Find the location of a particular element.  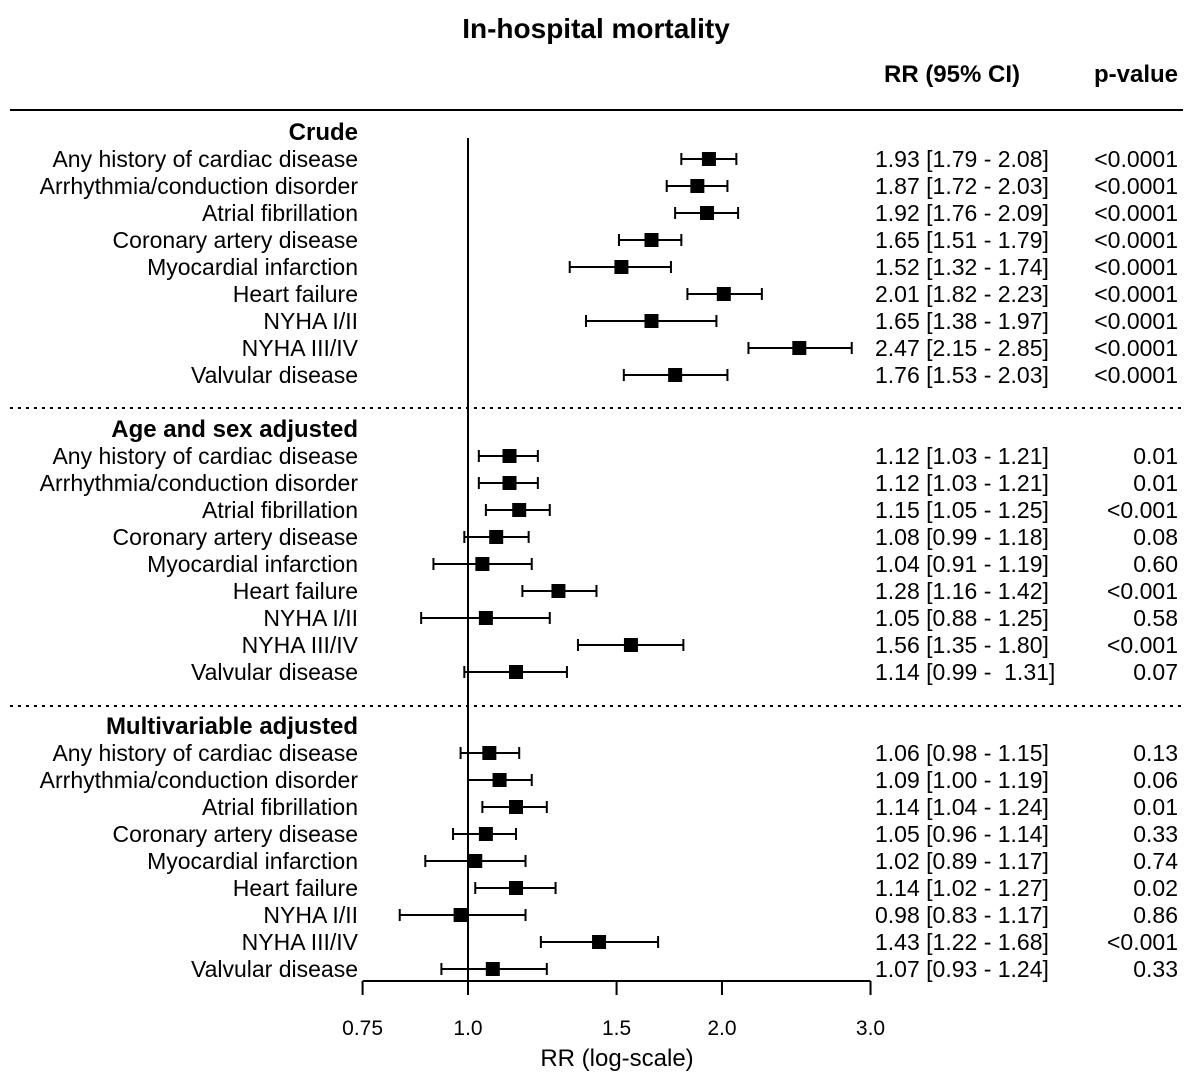

ci-value: 1.92 [1.76 - 2.09] is located at coordinates (962, 213).